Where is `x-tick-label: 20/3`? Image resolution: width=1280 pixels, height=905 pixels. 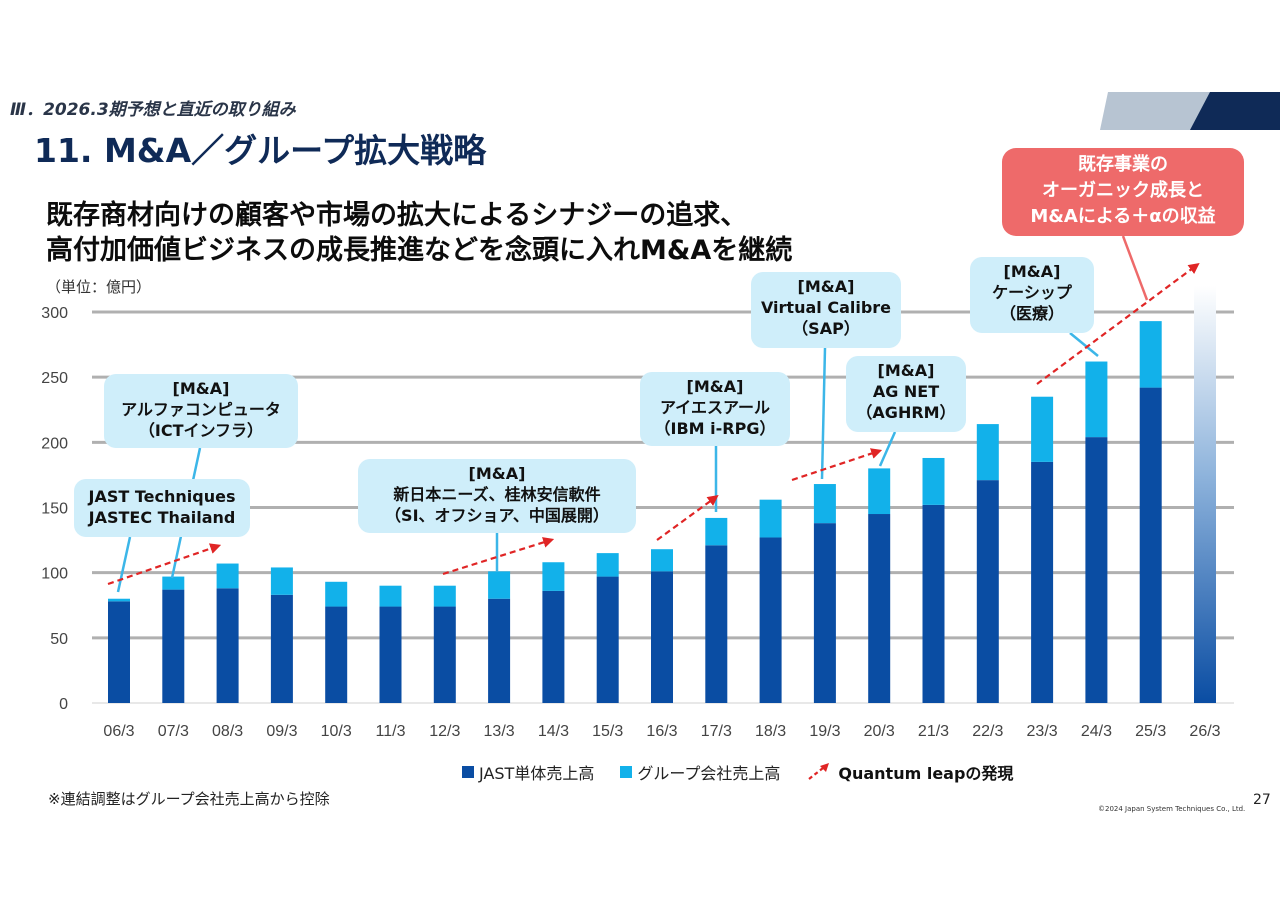 x-tick-label: 20/3 is located at coordinates (879, 731).